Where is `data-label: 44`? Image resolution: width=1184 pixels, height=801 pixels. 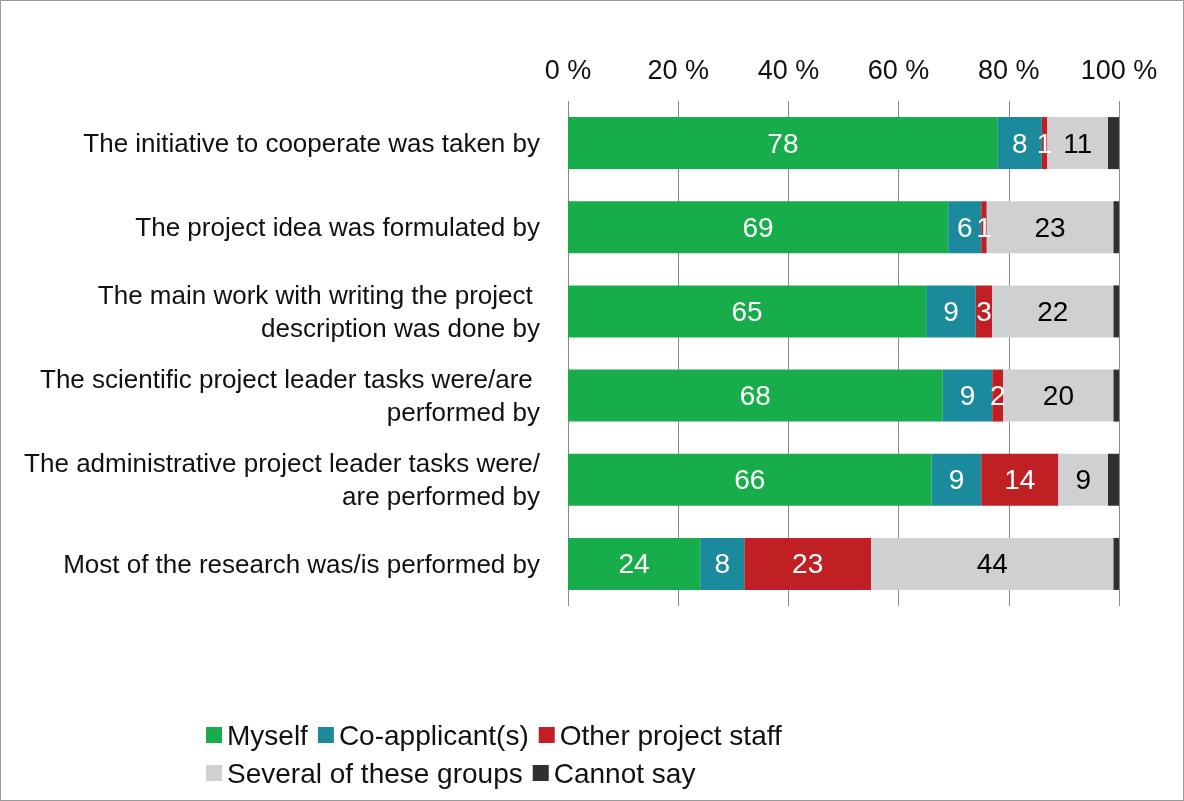
data-label: 44 is located at coordinates (992, 564).